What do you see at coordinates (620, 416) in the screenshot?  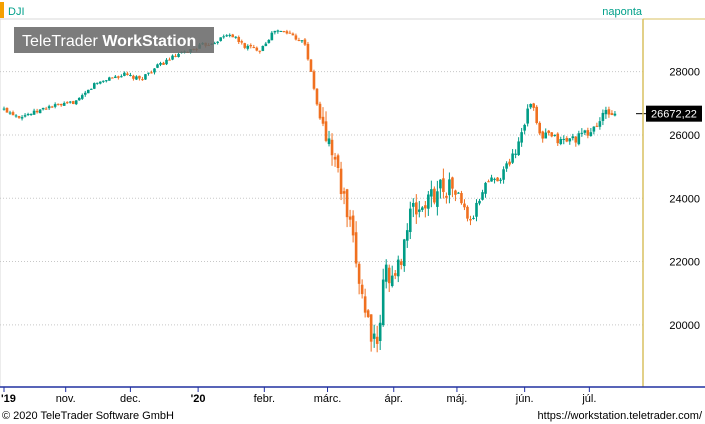 I see `source-url: https://workstation.teletrader.com/` at bounding box center [620, 416].